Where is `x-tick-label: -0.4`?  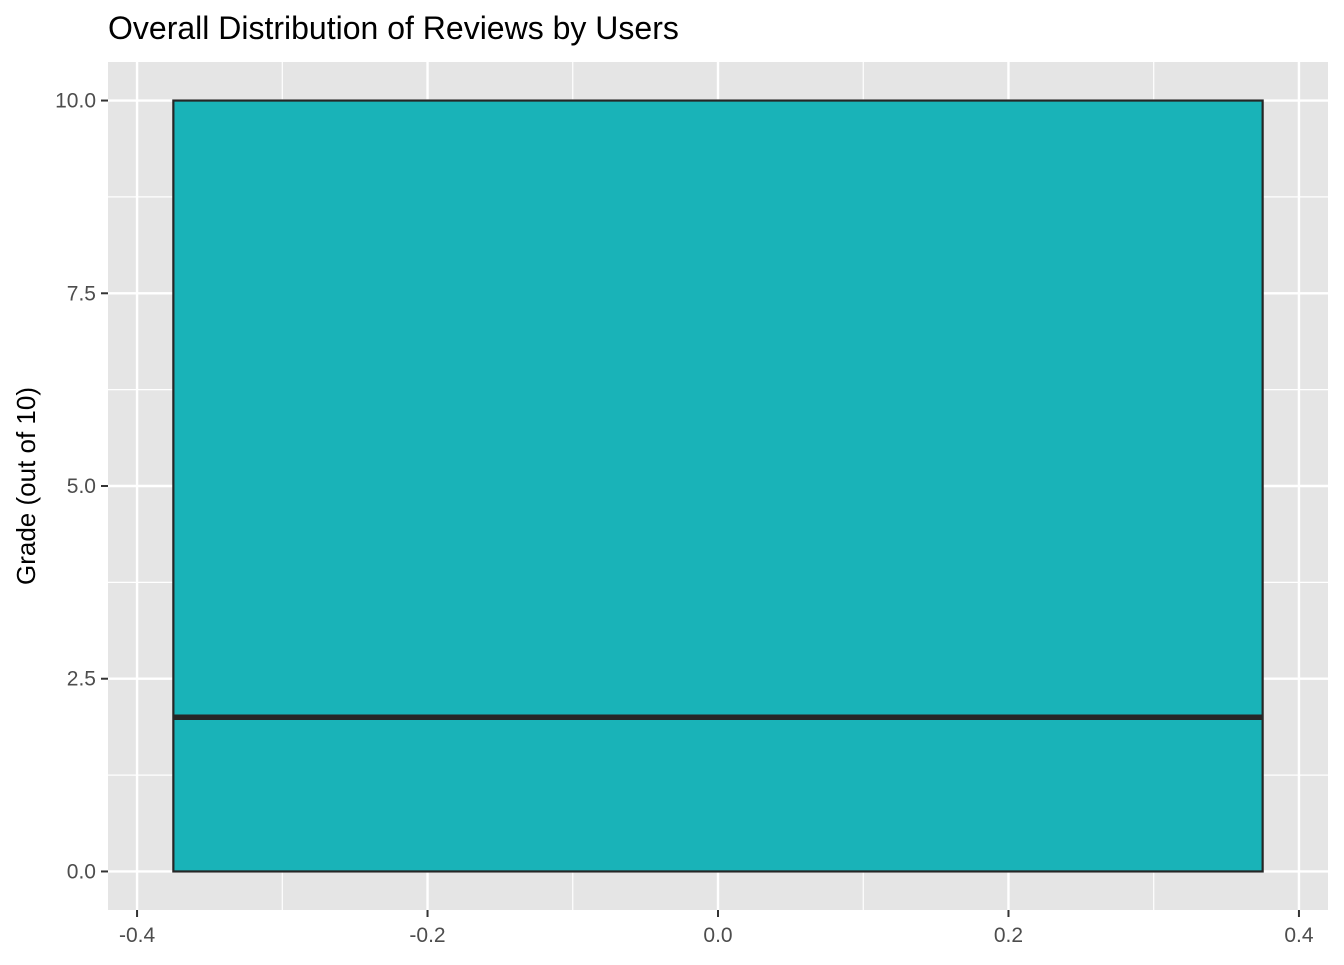
x-tick-label: -0.4 is located at coordinates (137, 935).